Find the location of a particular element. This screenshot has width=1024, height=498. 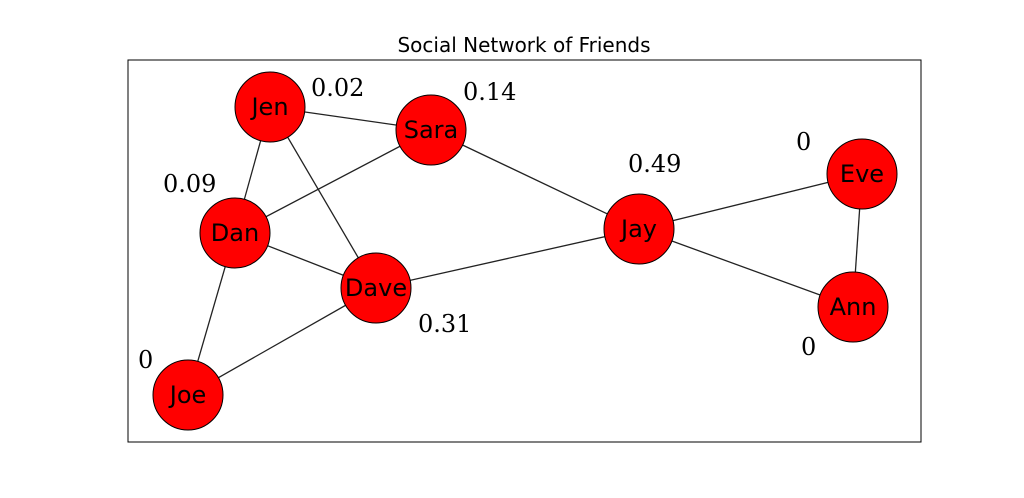

node-label-joe: Joe is located at coordinates (187, 395).